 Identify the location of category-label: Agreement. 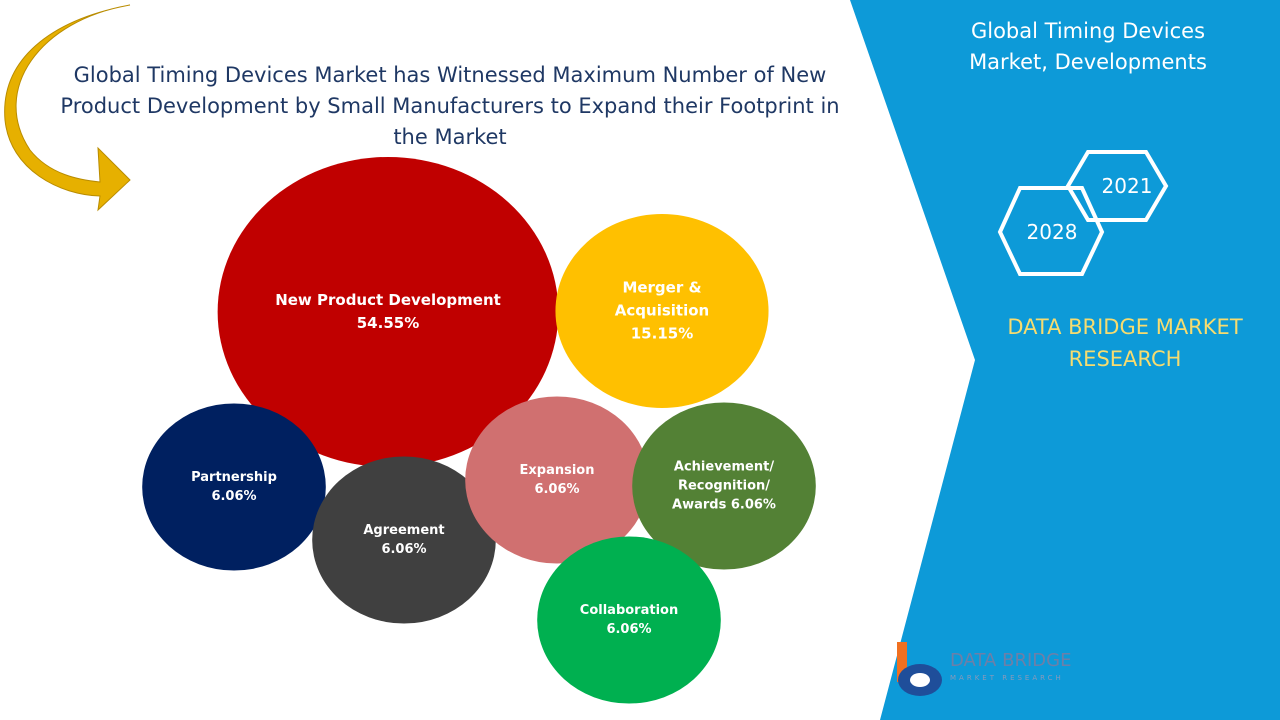
(404, 530).